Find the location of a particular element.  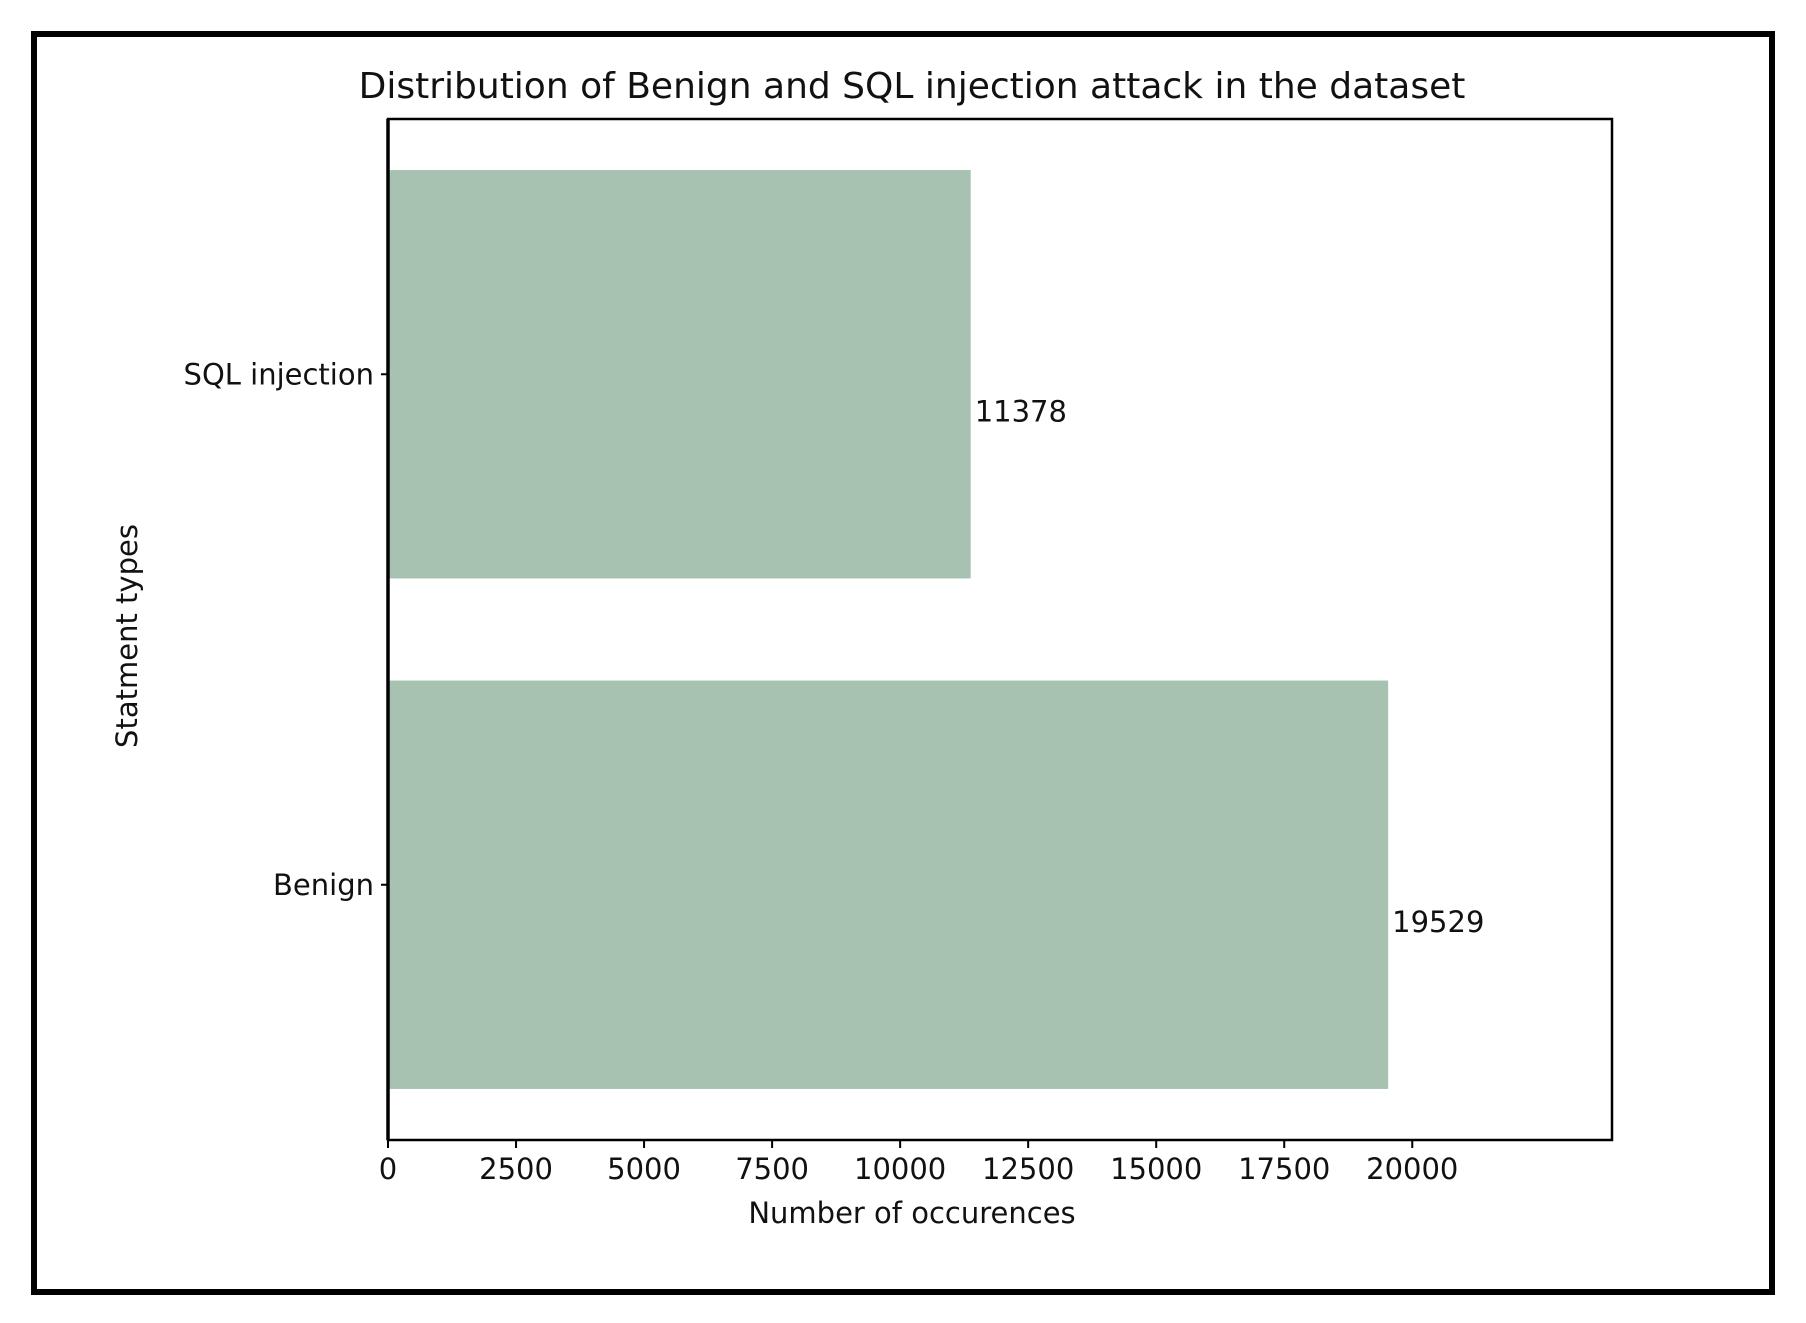

x-tick-label: 15000 is located at coordinates (1156, 1169).